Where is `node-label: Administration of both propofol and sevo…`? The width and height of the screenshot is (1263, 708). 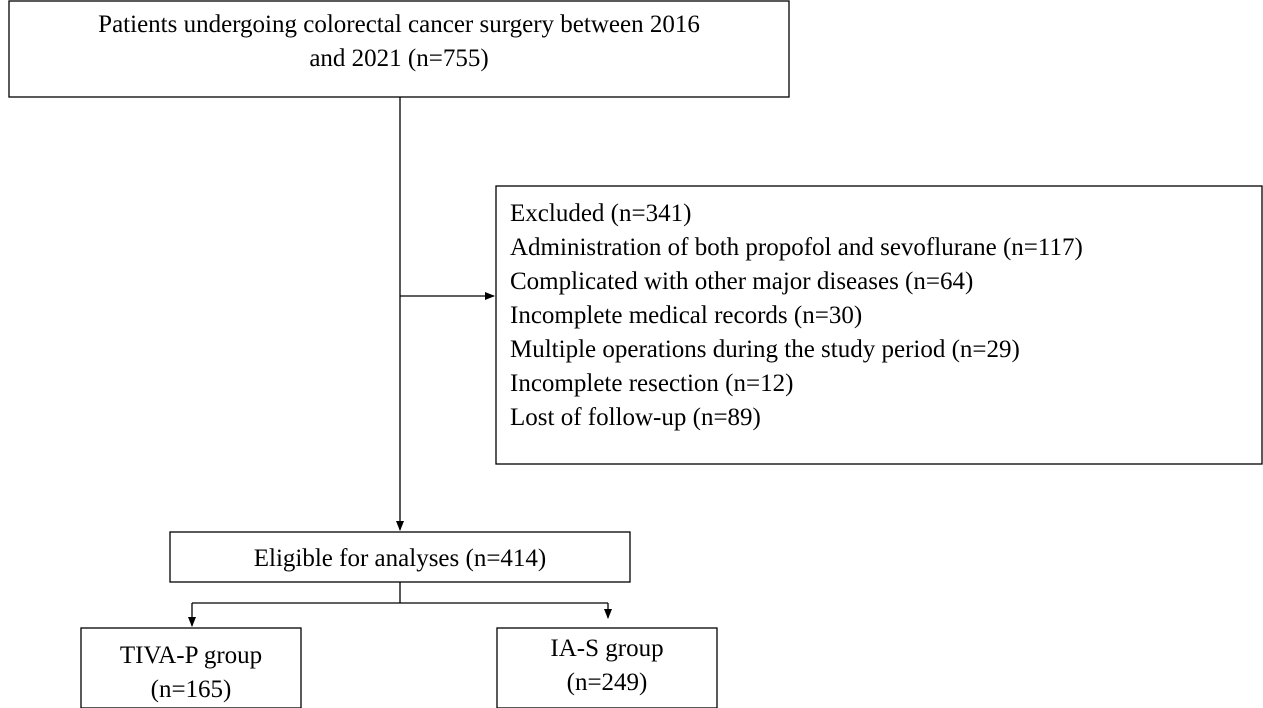
node-label: Administration of both propofol and sevo… is located at coordinates (796, 247).